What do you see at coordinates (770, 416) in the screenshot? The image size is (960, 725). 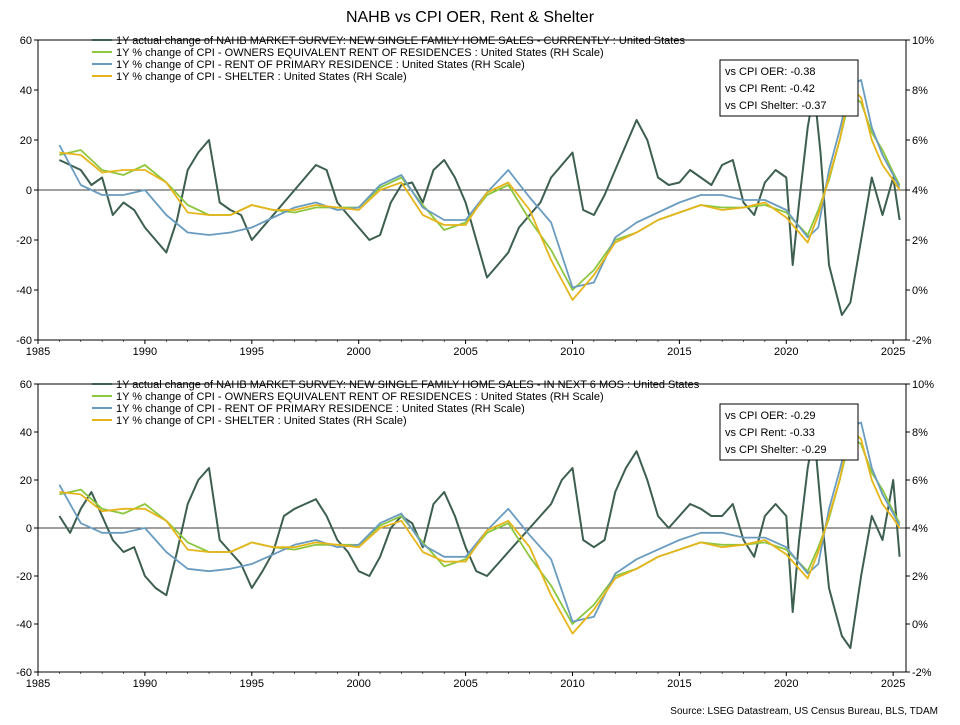 I see `correlation-label: vs CPI OER: -0.29` at bounding box center [770, 416].